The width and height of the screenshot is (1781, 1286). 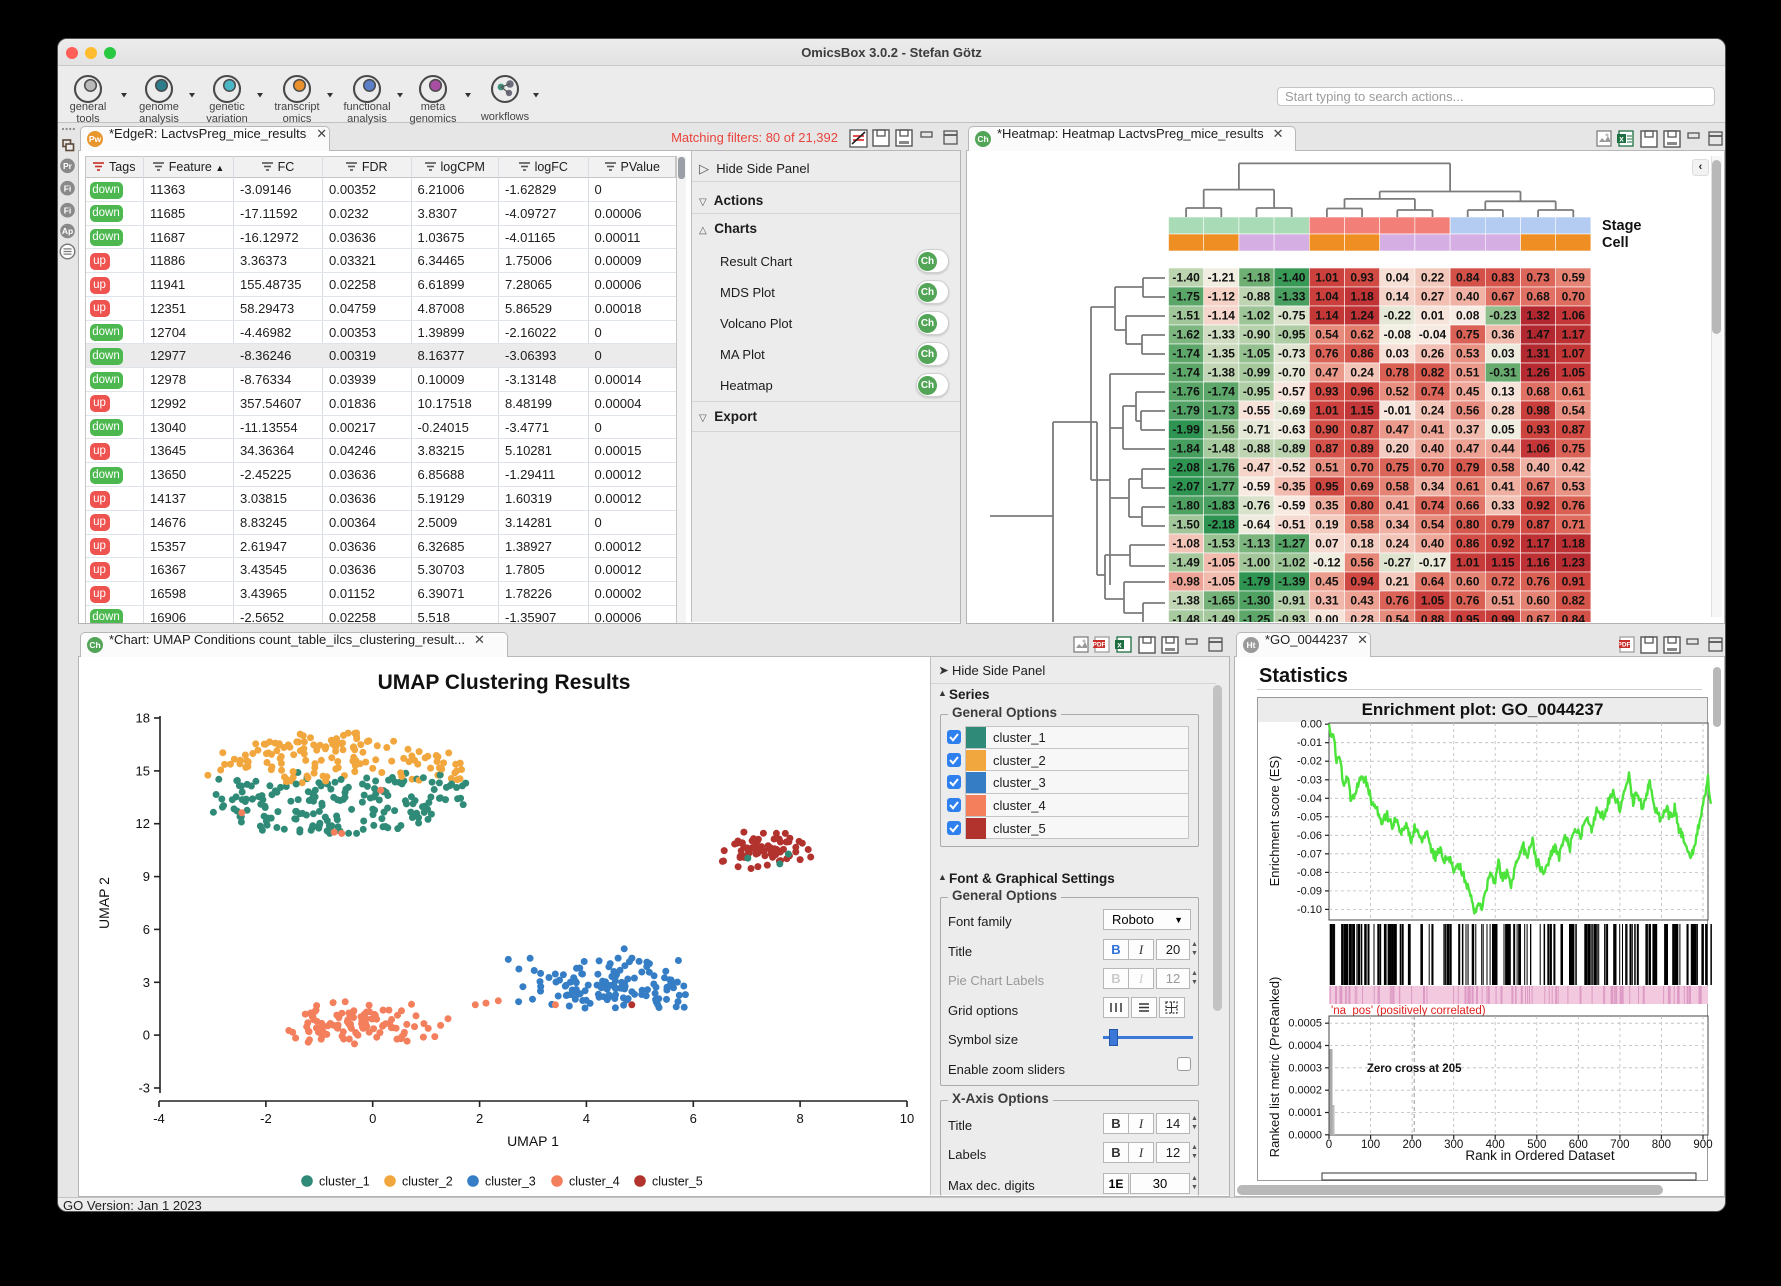 I want to click on svg-text: 0.40, so click(x=1433, y=544).